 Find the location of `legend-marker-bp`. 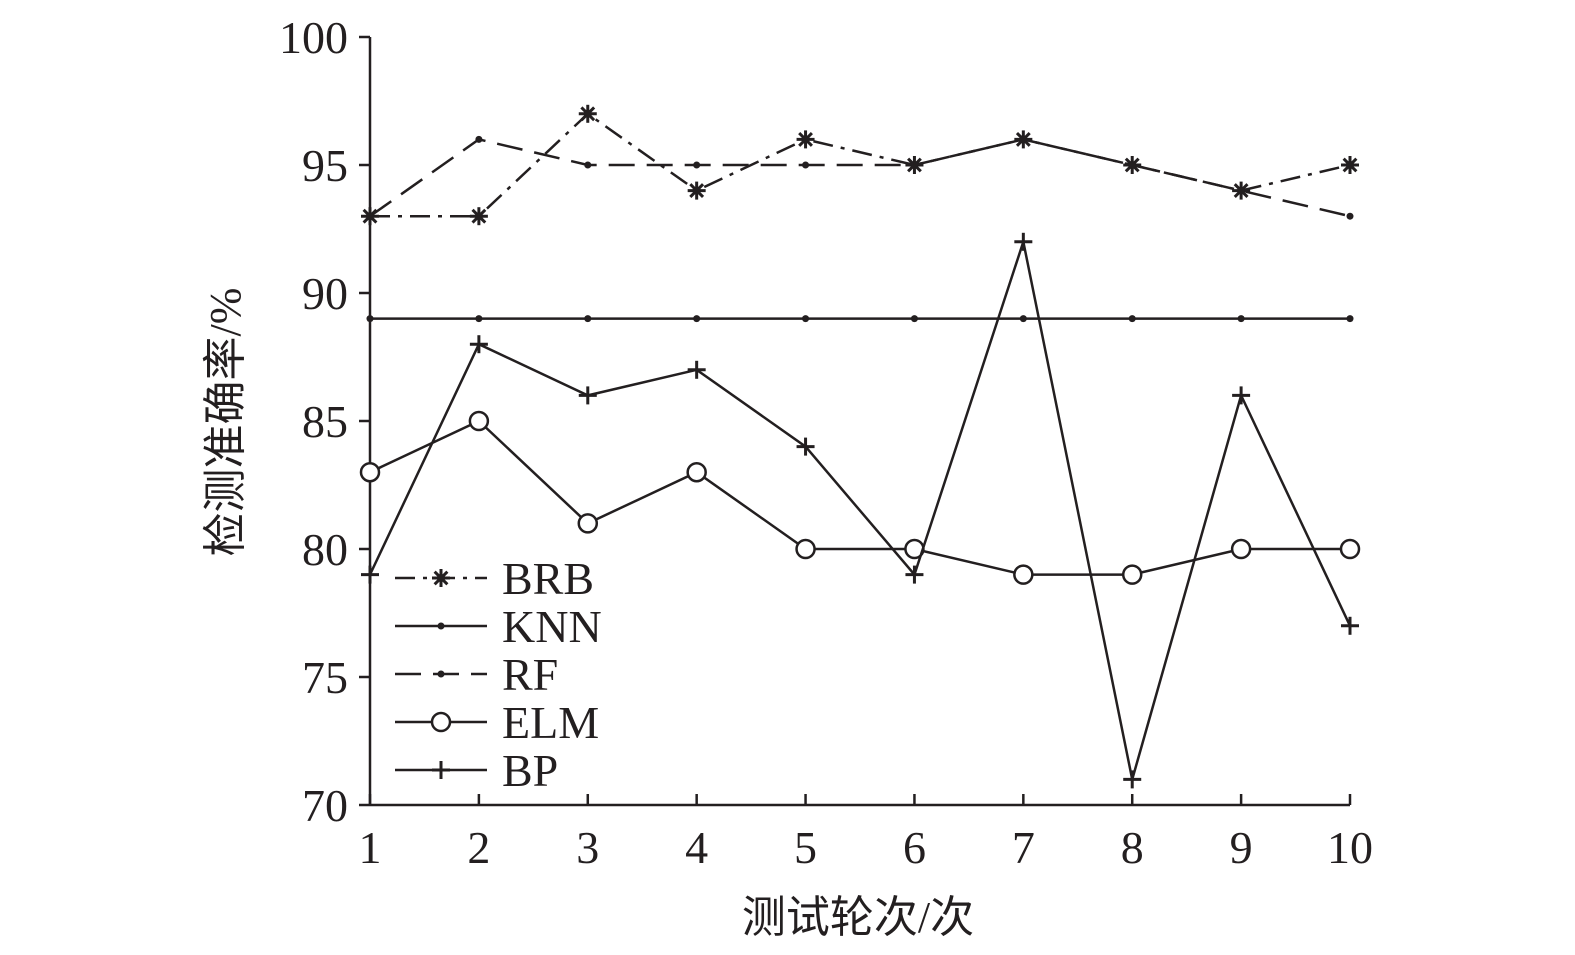

legend-marker-bp is located at coordinates (441, 770).